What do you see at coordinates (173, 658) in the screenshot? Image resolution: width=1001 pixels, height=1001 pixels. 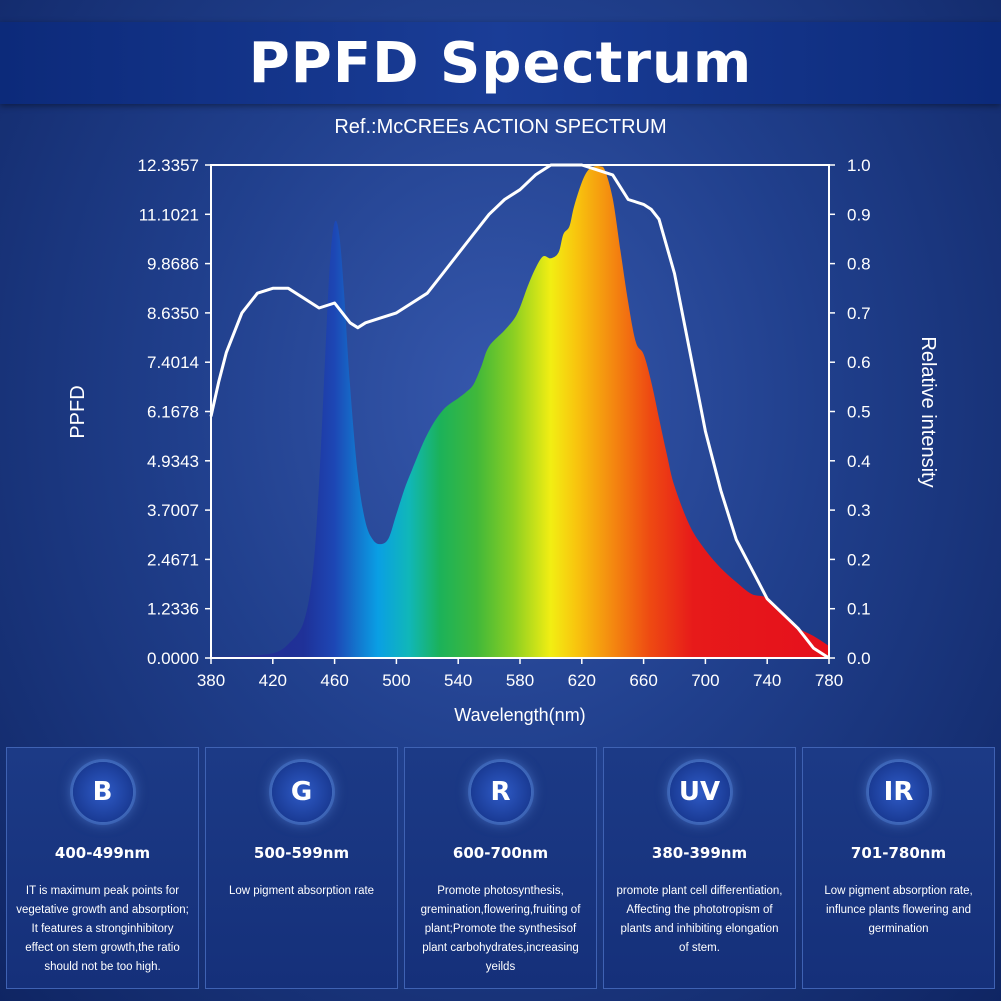 I see `y-tick-label: 0.0000` at bounding box center [173, 658].